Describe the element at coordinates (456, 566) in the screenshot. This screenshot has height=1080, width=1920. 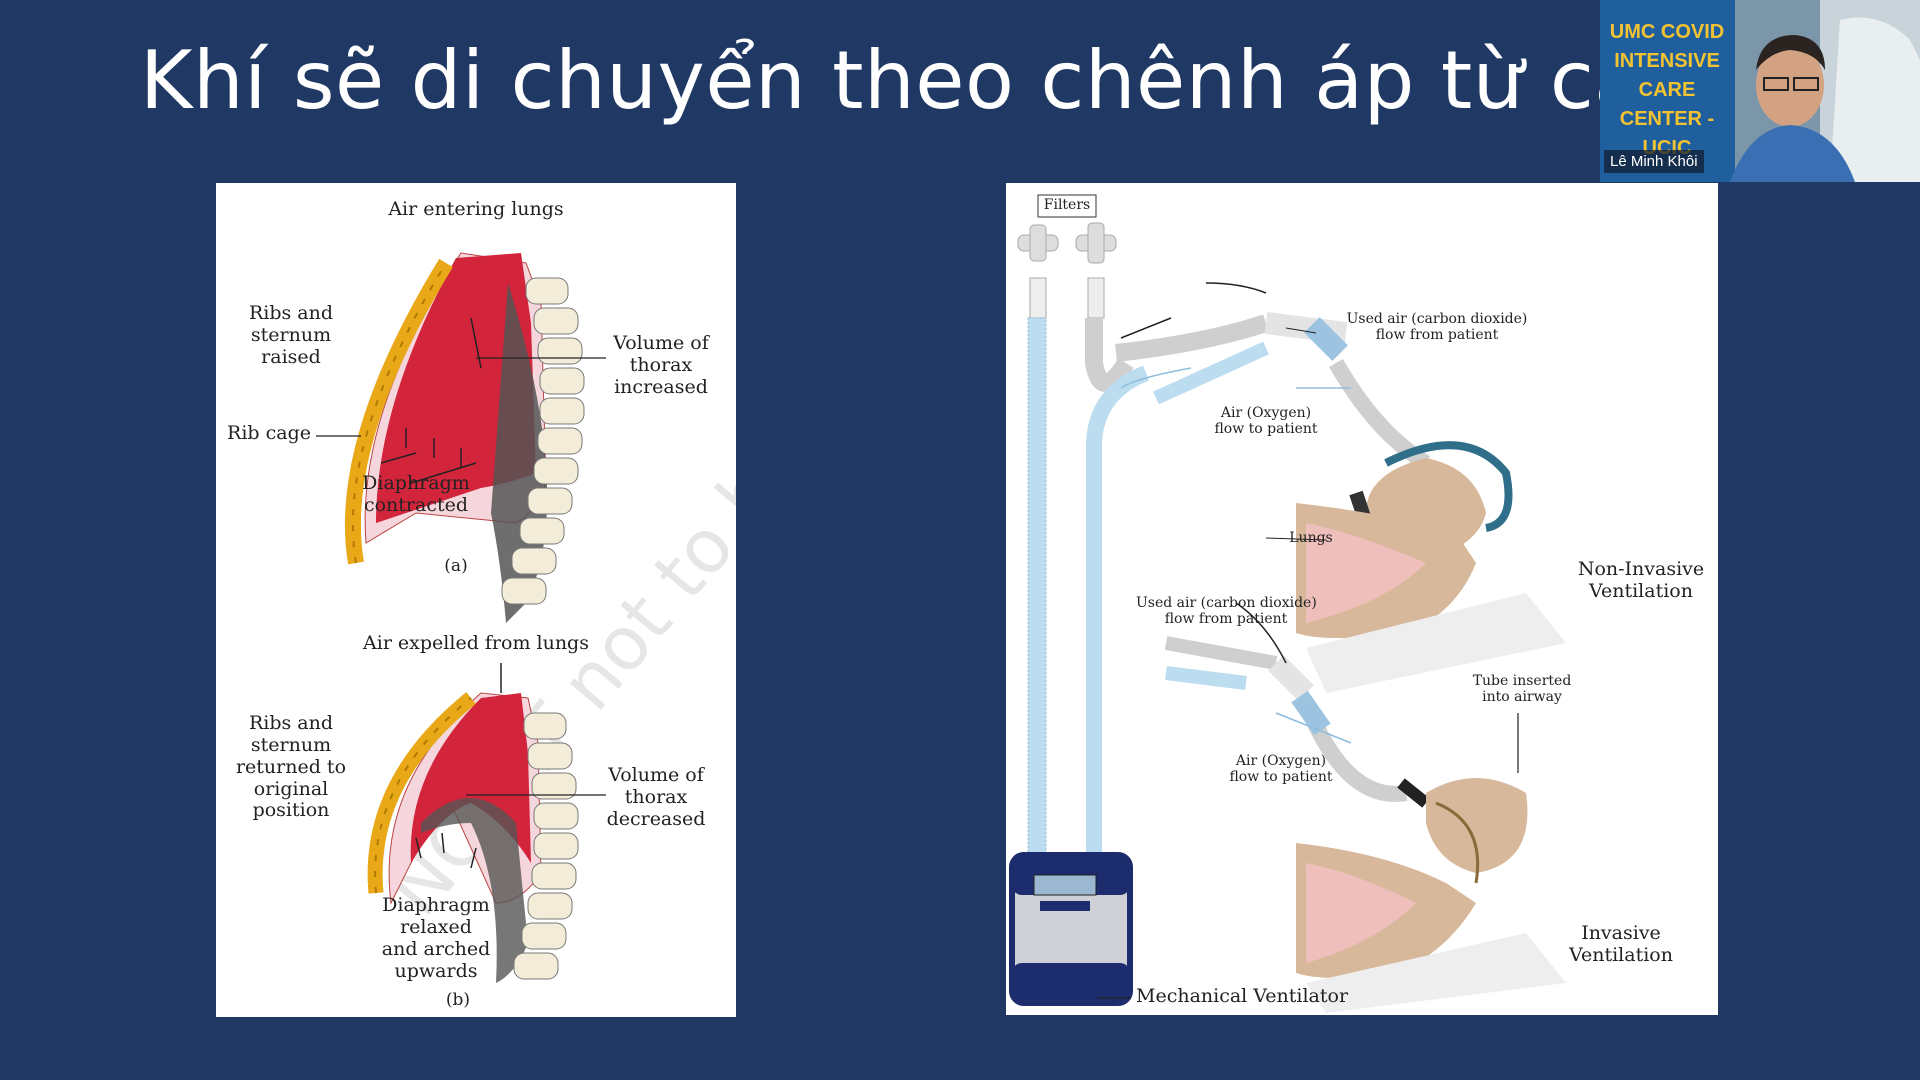
I see `caption-a: (a)` at that location.